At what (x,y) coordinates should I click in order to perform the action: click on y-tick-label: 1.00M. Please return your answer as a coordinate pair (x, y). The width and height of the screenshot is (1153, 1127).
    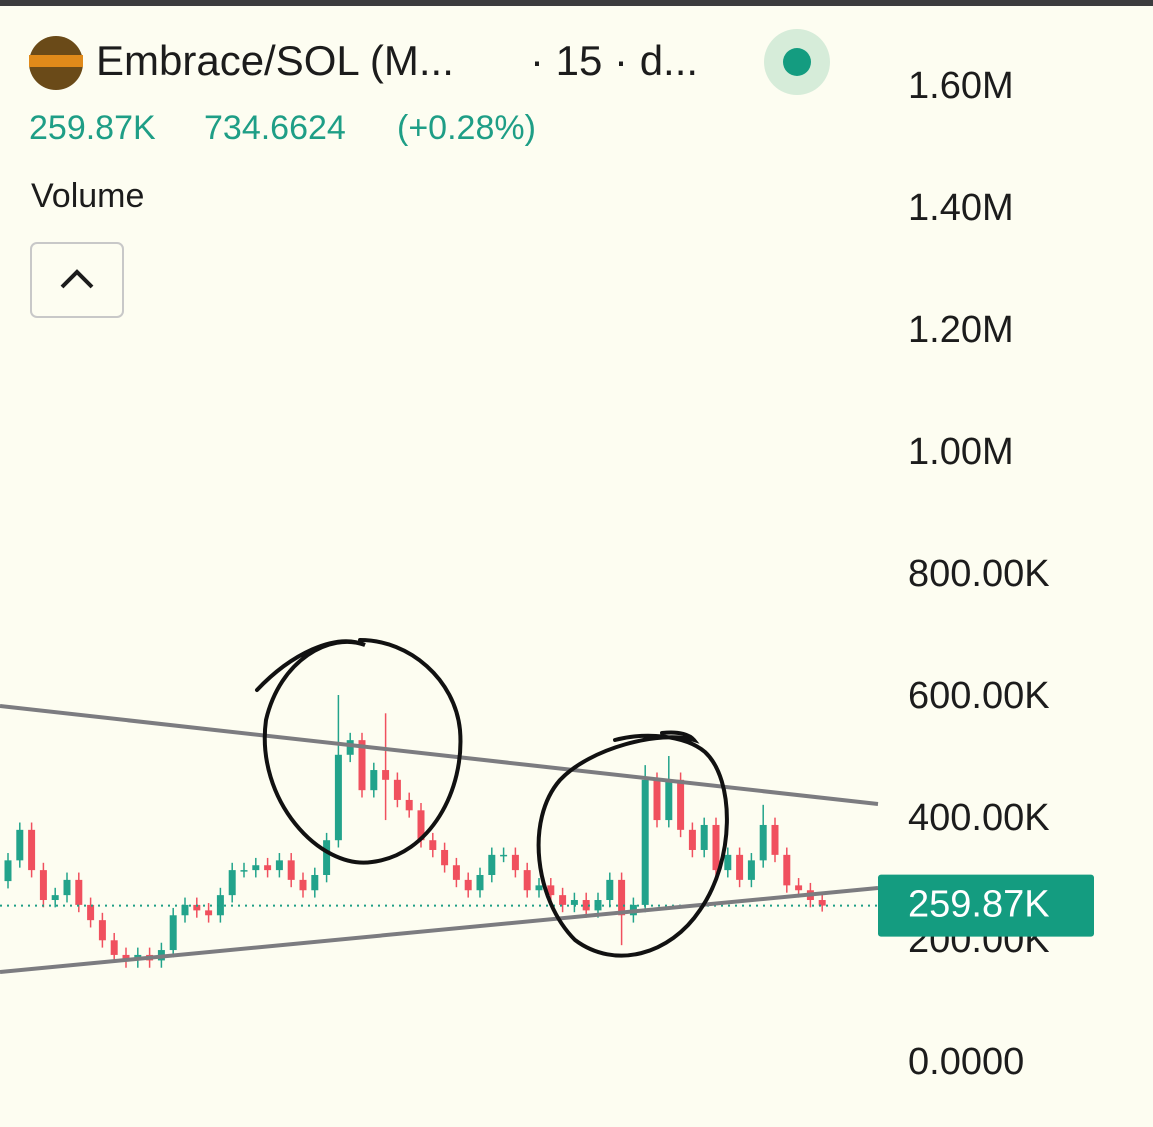
    Looking at the image, I should click on (961, 452).